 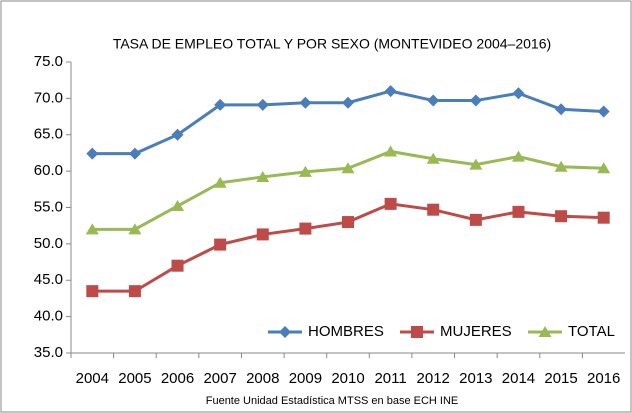 What do you see at coordinates (48, 134) in the screenshot?
I see `y-tick-label: 65.0` at bounding box center [48, 134].